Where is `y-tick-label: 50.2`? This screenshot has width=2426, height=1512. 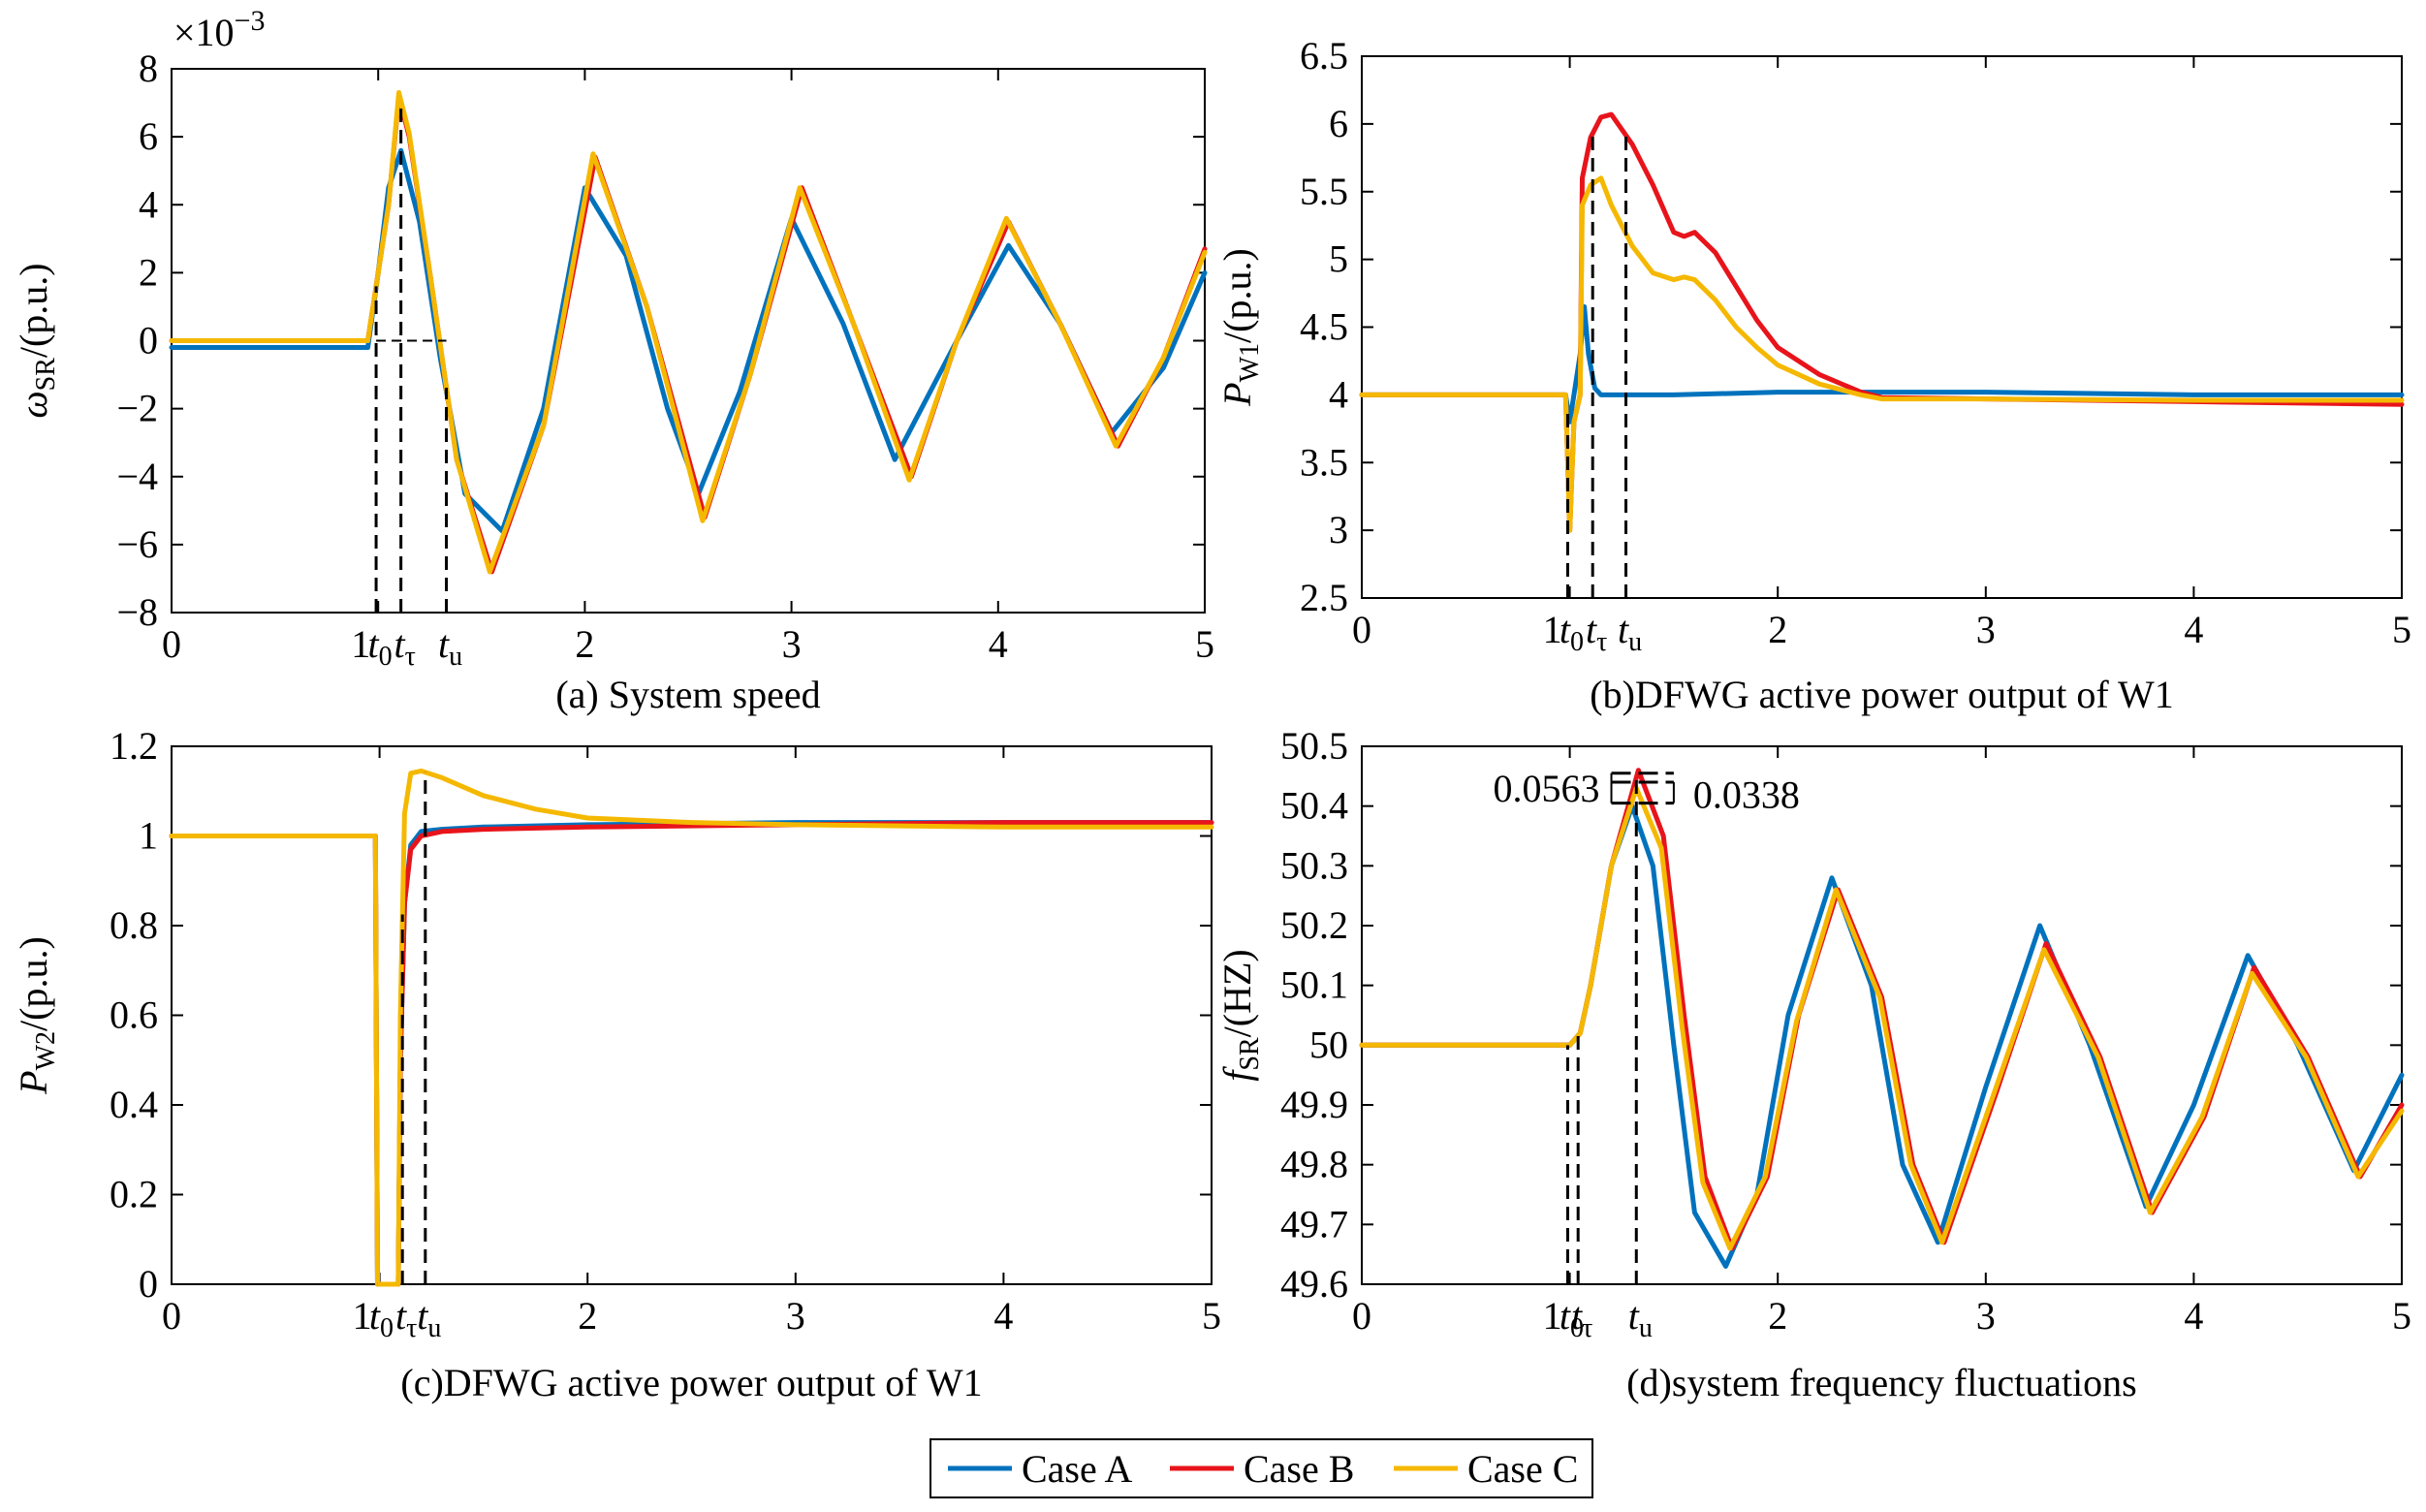 y-tick-label: 50.2 is located at coordinates (1314, 925).